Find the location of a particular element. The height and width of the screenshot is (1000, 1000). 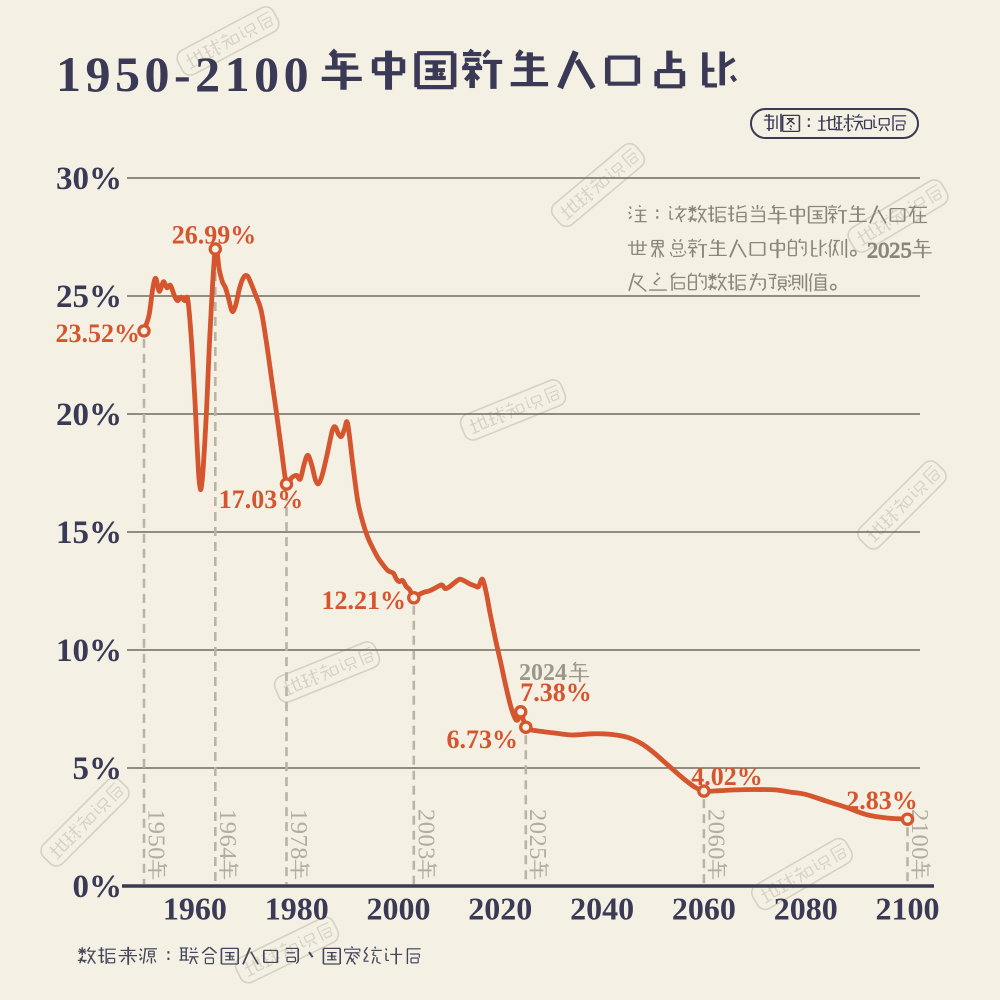

svg-text: 2000 is located at coordinates (399, 909).